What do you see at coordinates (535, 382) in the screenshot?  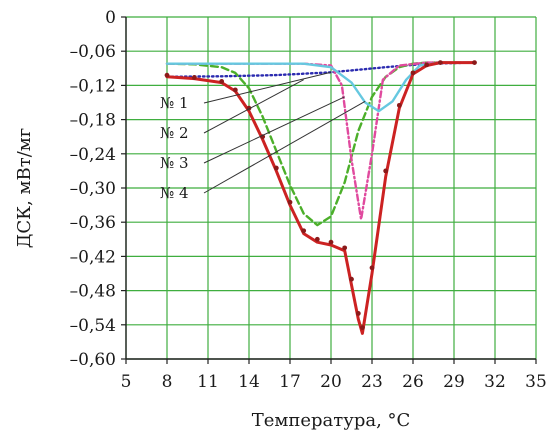 I see `x-tick-label-10: 35` at bounding box center [535, 382].